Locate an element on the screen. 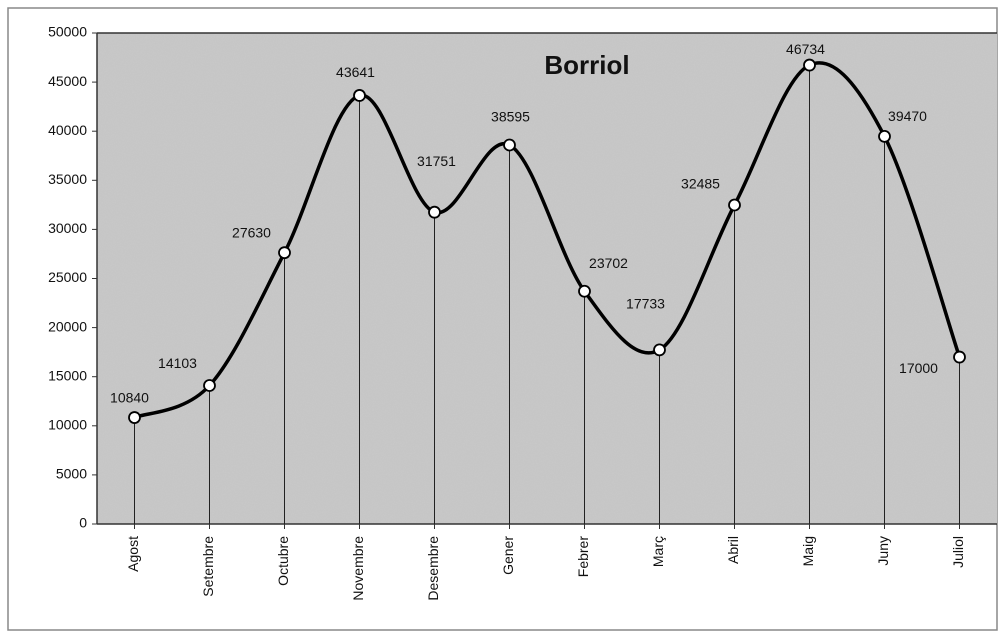  x-tick-label: Juny is located at coordinates (883, 551).